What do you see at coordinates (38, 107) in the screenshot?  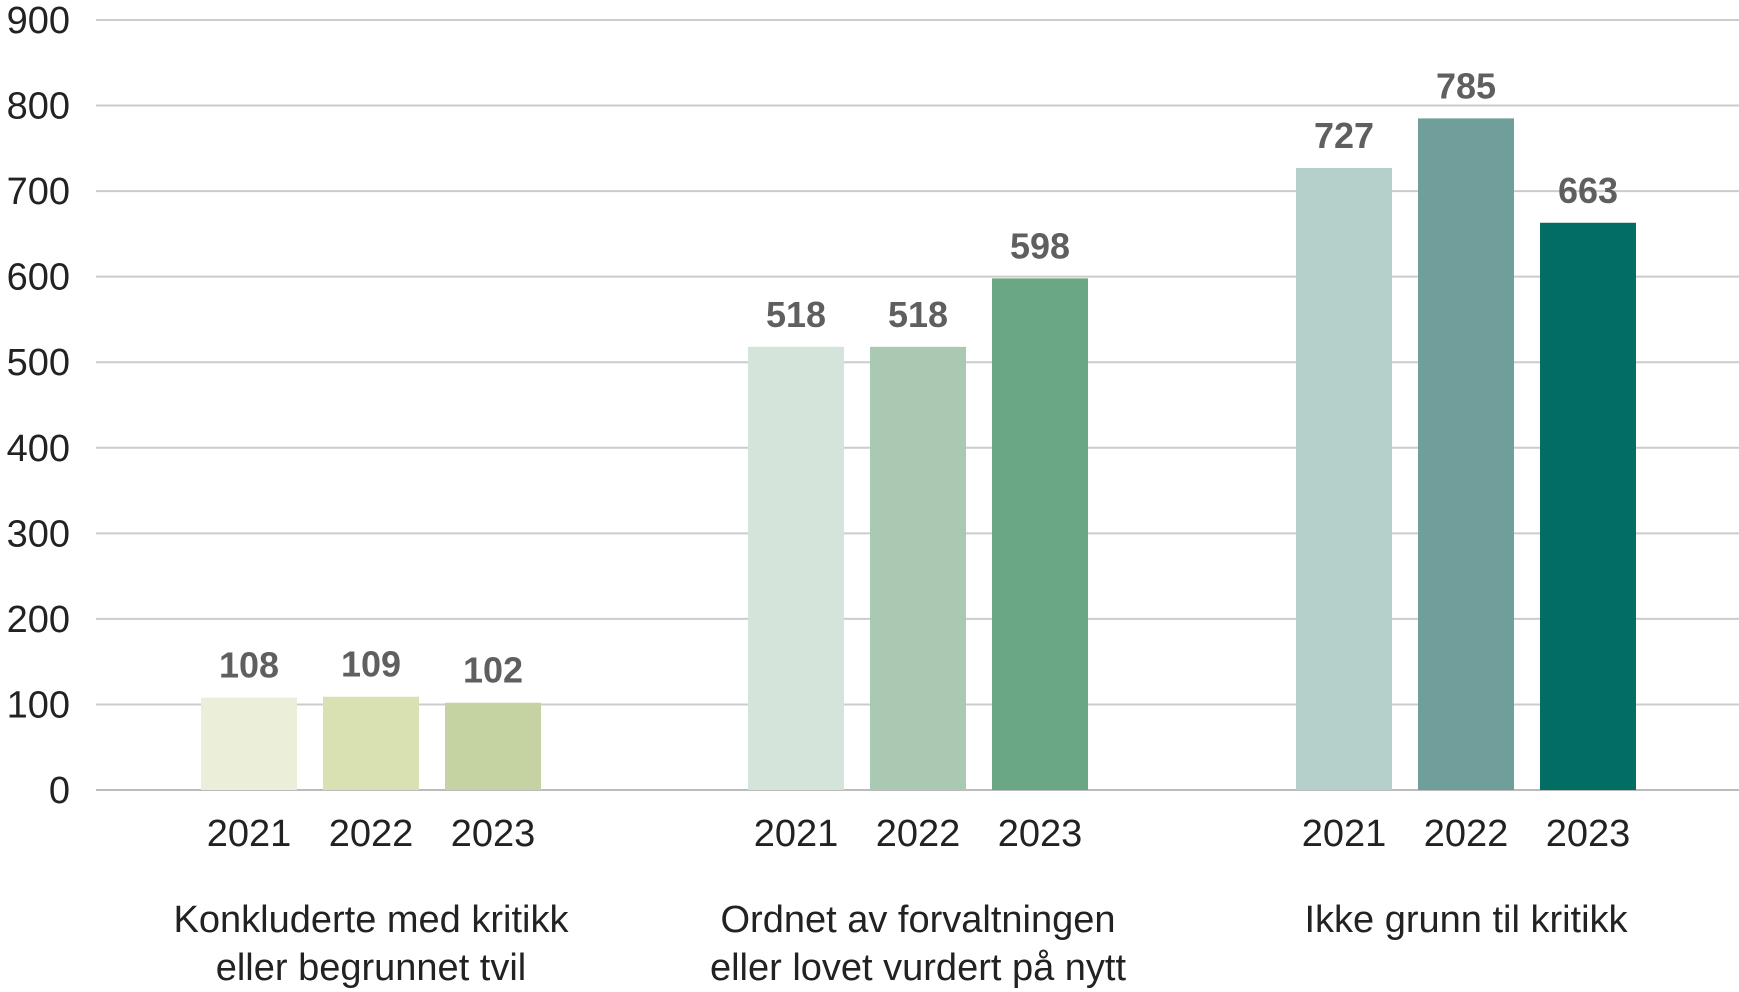 I see `y-tick-label: 800` at bounding box center [38, 107].